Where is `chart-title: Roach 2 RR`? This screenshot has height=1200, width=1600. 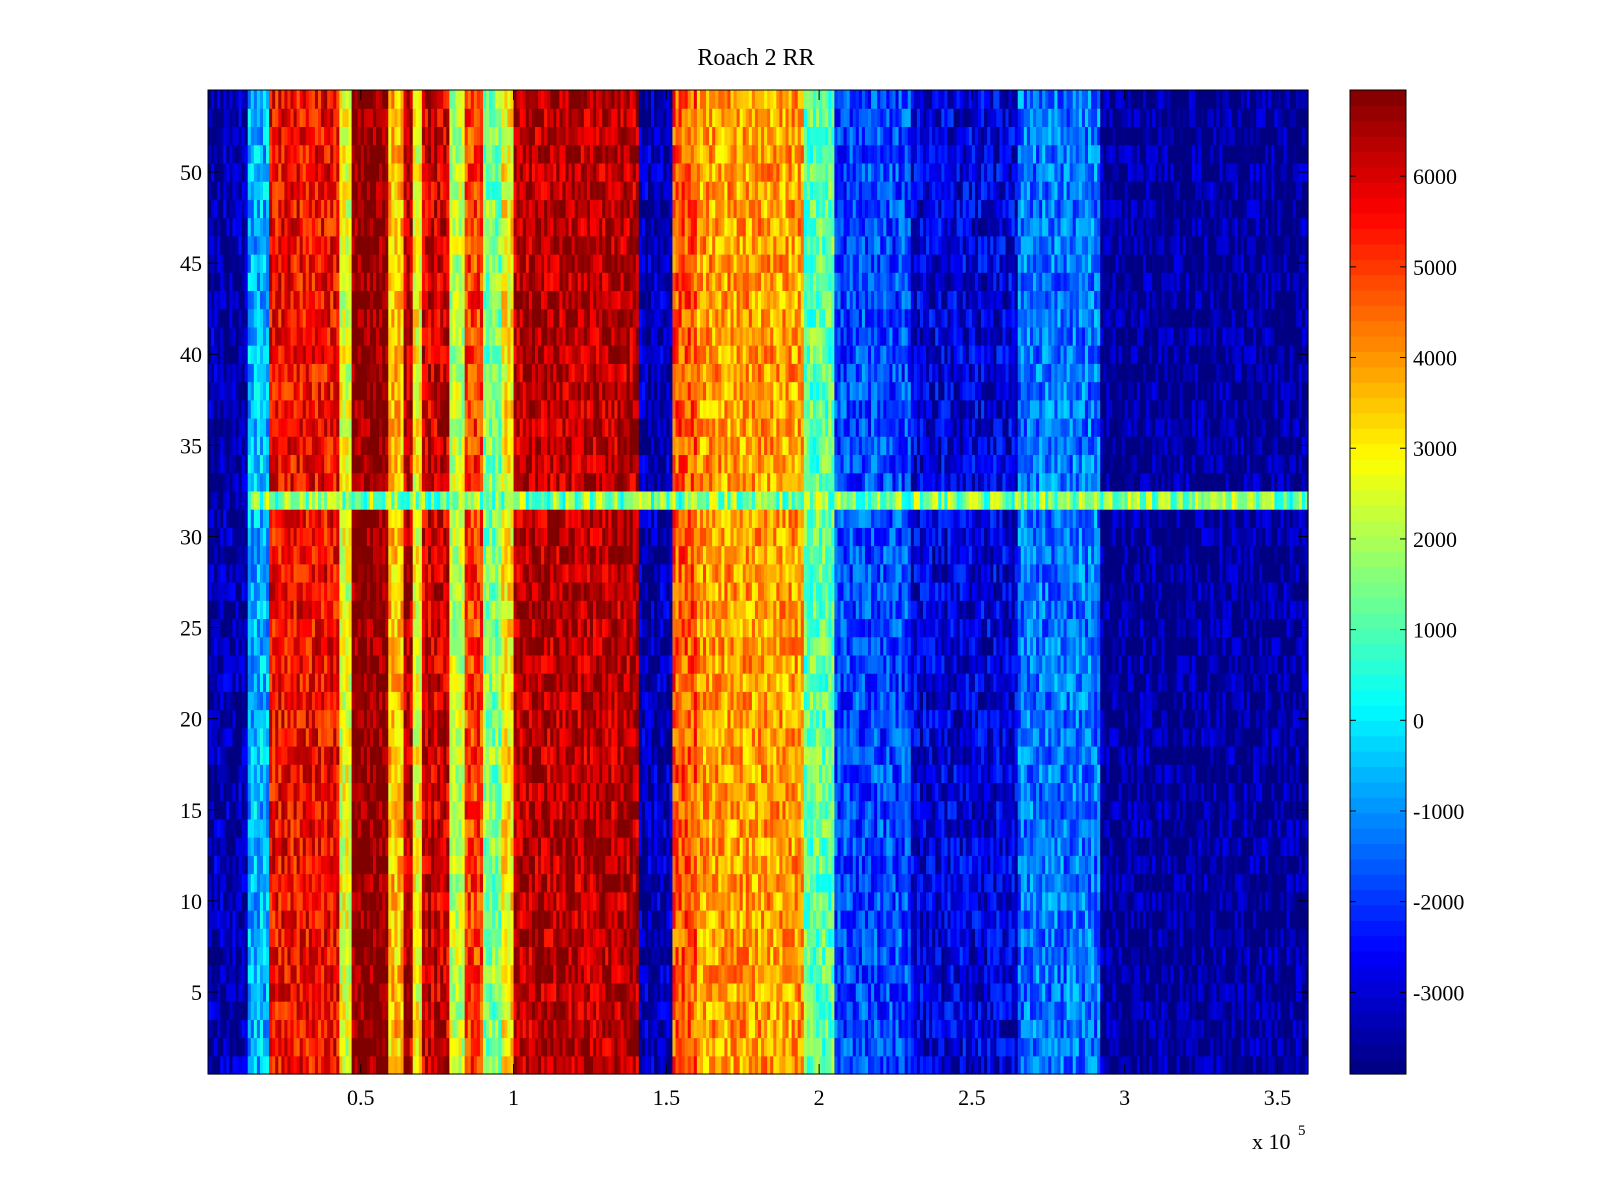 chart-title: Roach 2 RR is located at coordinates (755, 58).